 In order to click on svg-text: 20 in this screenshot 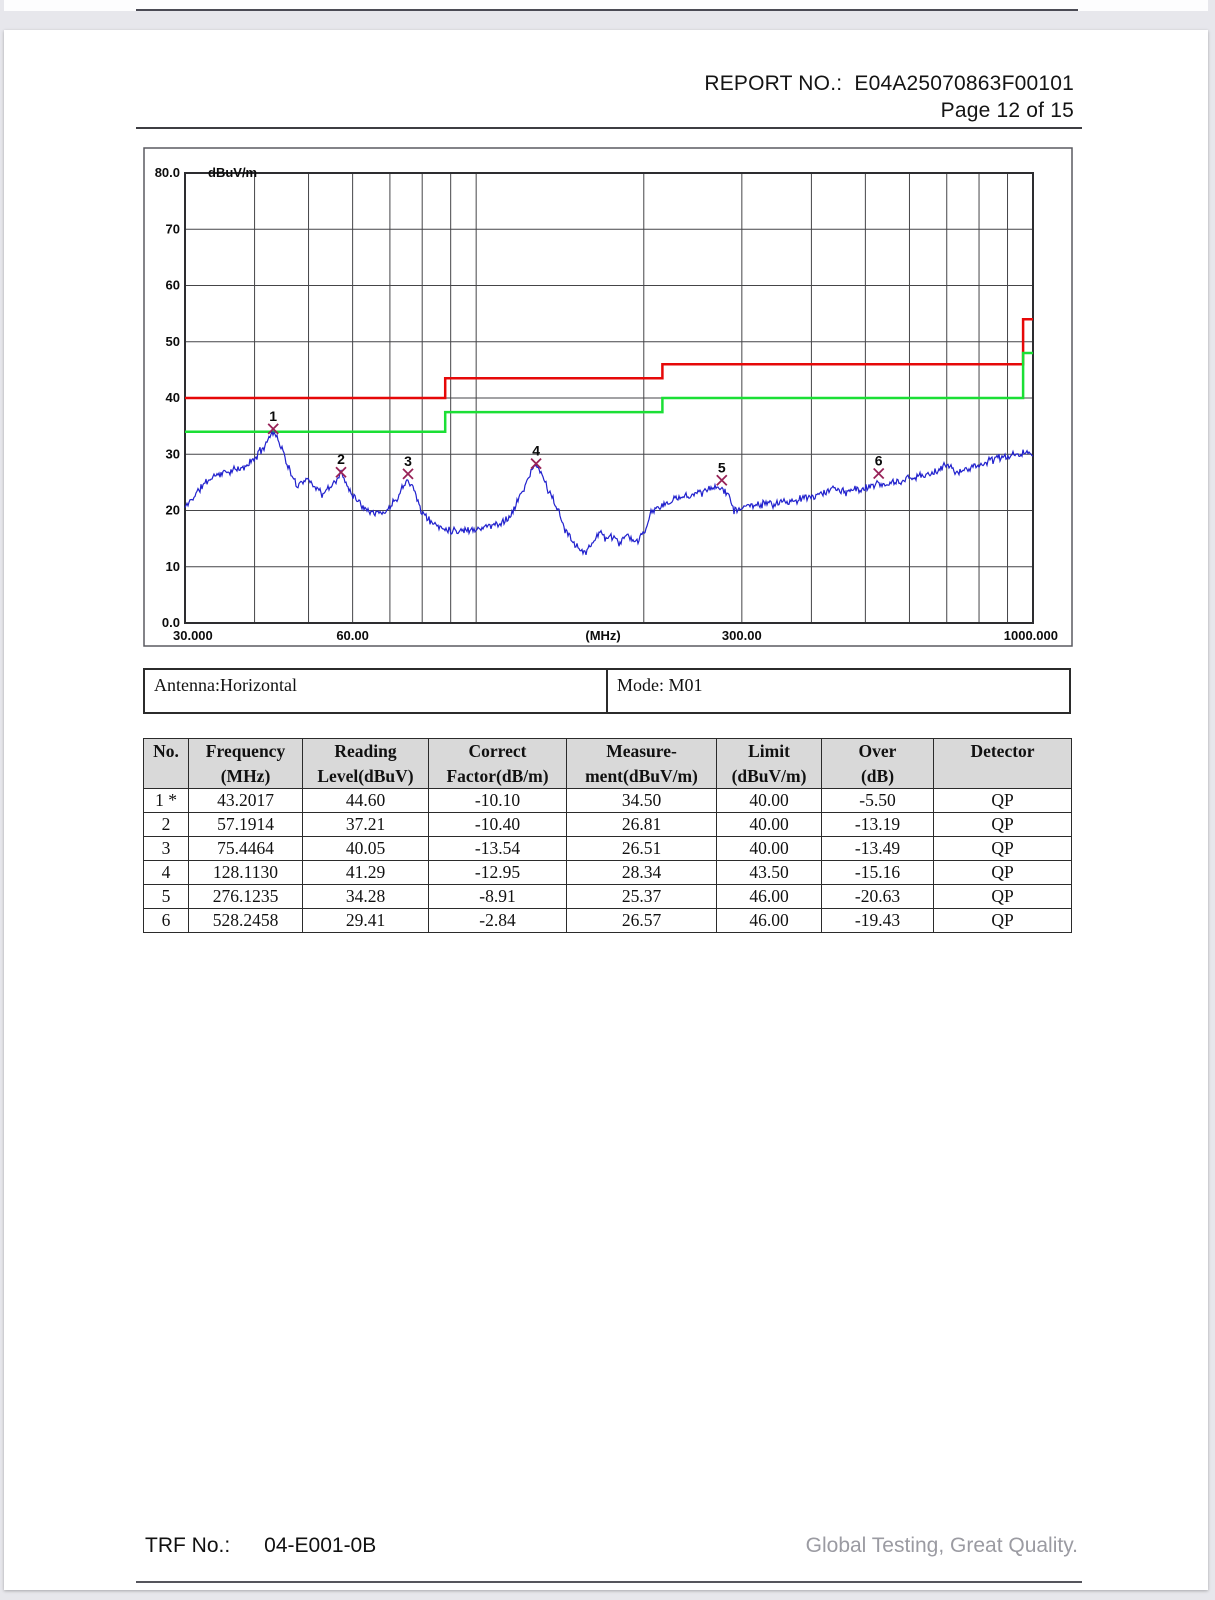, I will do `click(173, 510)`.